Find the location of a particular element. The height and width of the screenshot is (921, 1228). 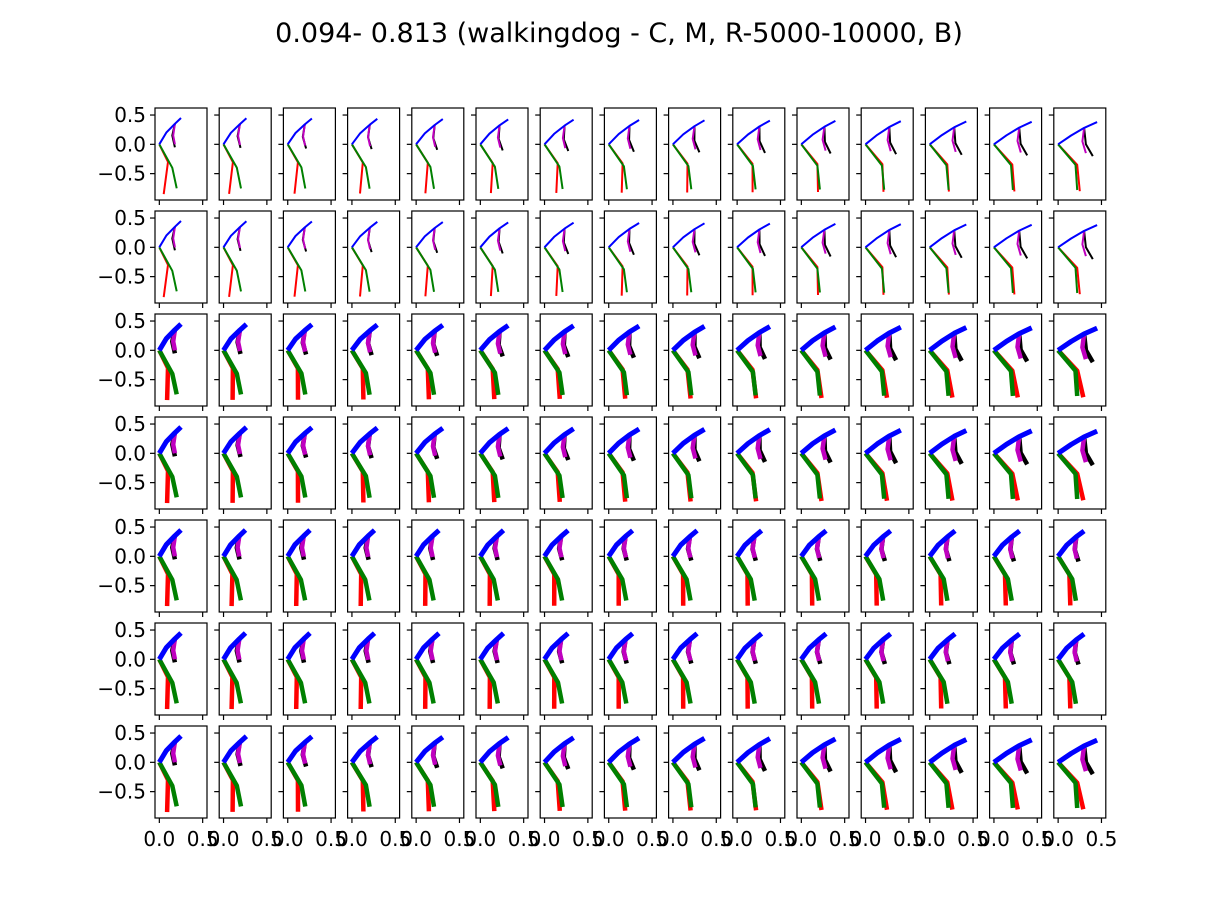

subplot-r2-c11 is located at coordinates (821, 259).